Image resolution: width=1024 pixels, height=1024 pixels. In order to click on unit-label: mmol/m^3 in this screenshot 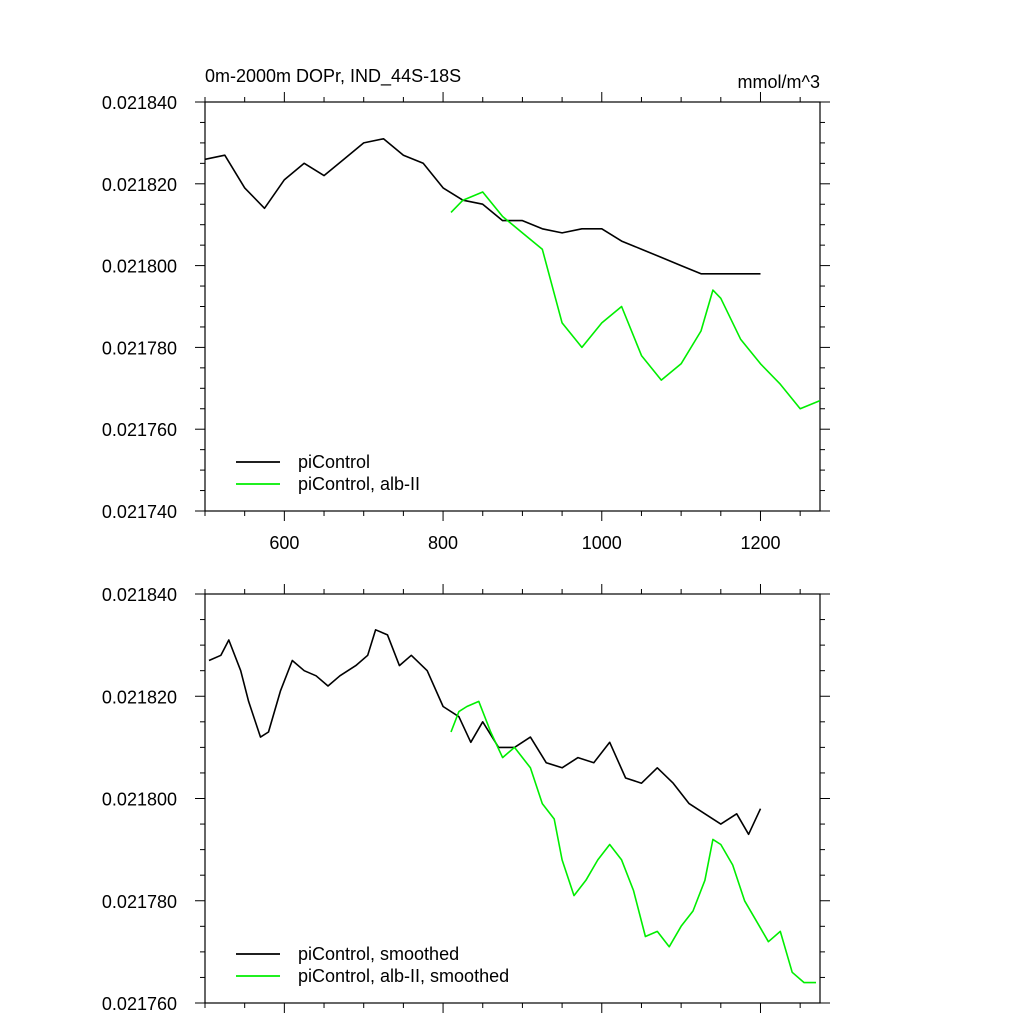, I will do `click(779, 82)`.